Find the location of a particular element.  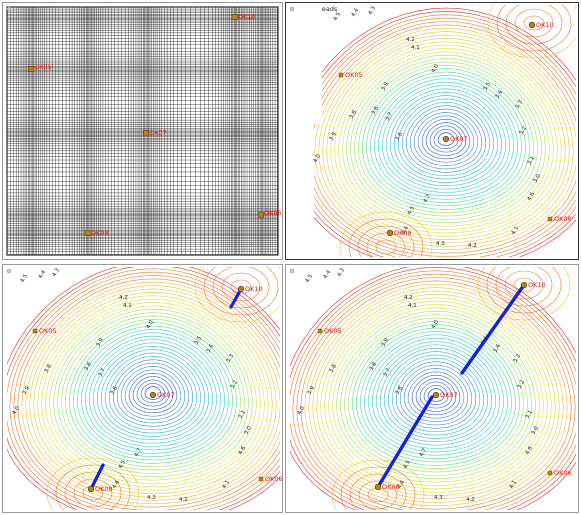

well-label: OK05 is located at coordinates (48, 331).